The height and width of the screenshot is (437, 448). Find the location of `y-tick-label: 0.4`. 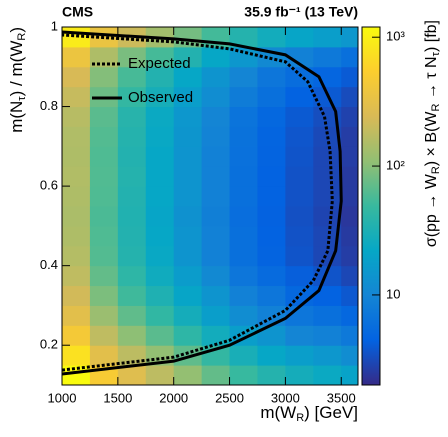

y-tick-label: 0.4 is located at coordinates (49, 264).